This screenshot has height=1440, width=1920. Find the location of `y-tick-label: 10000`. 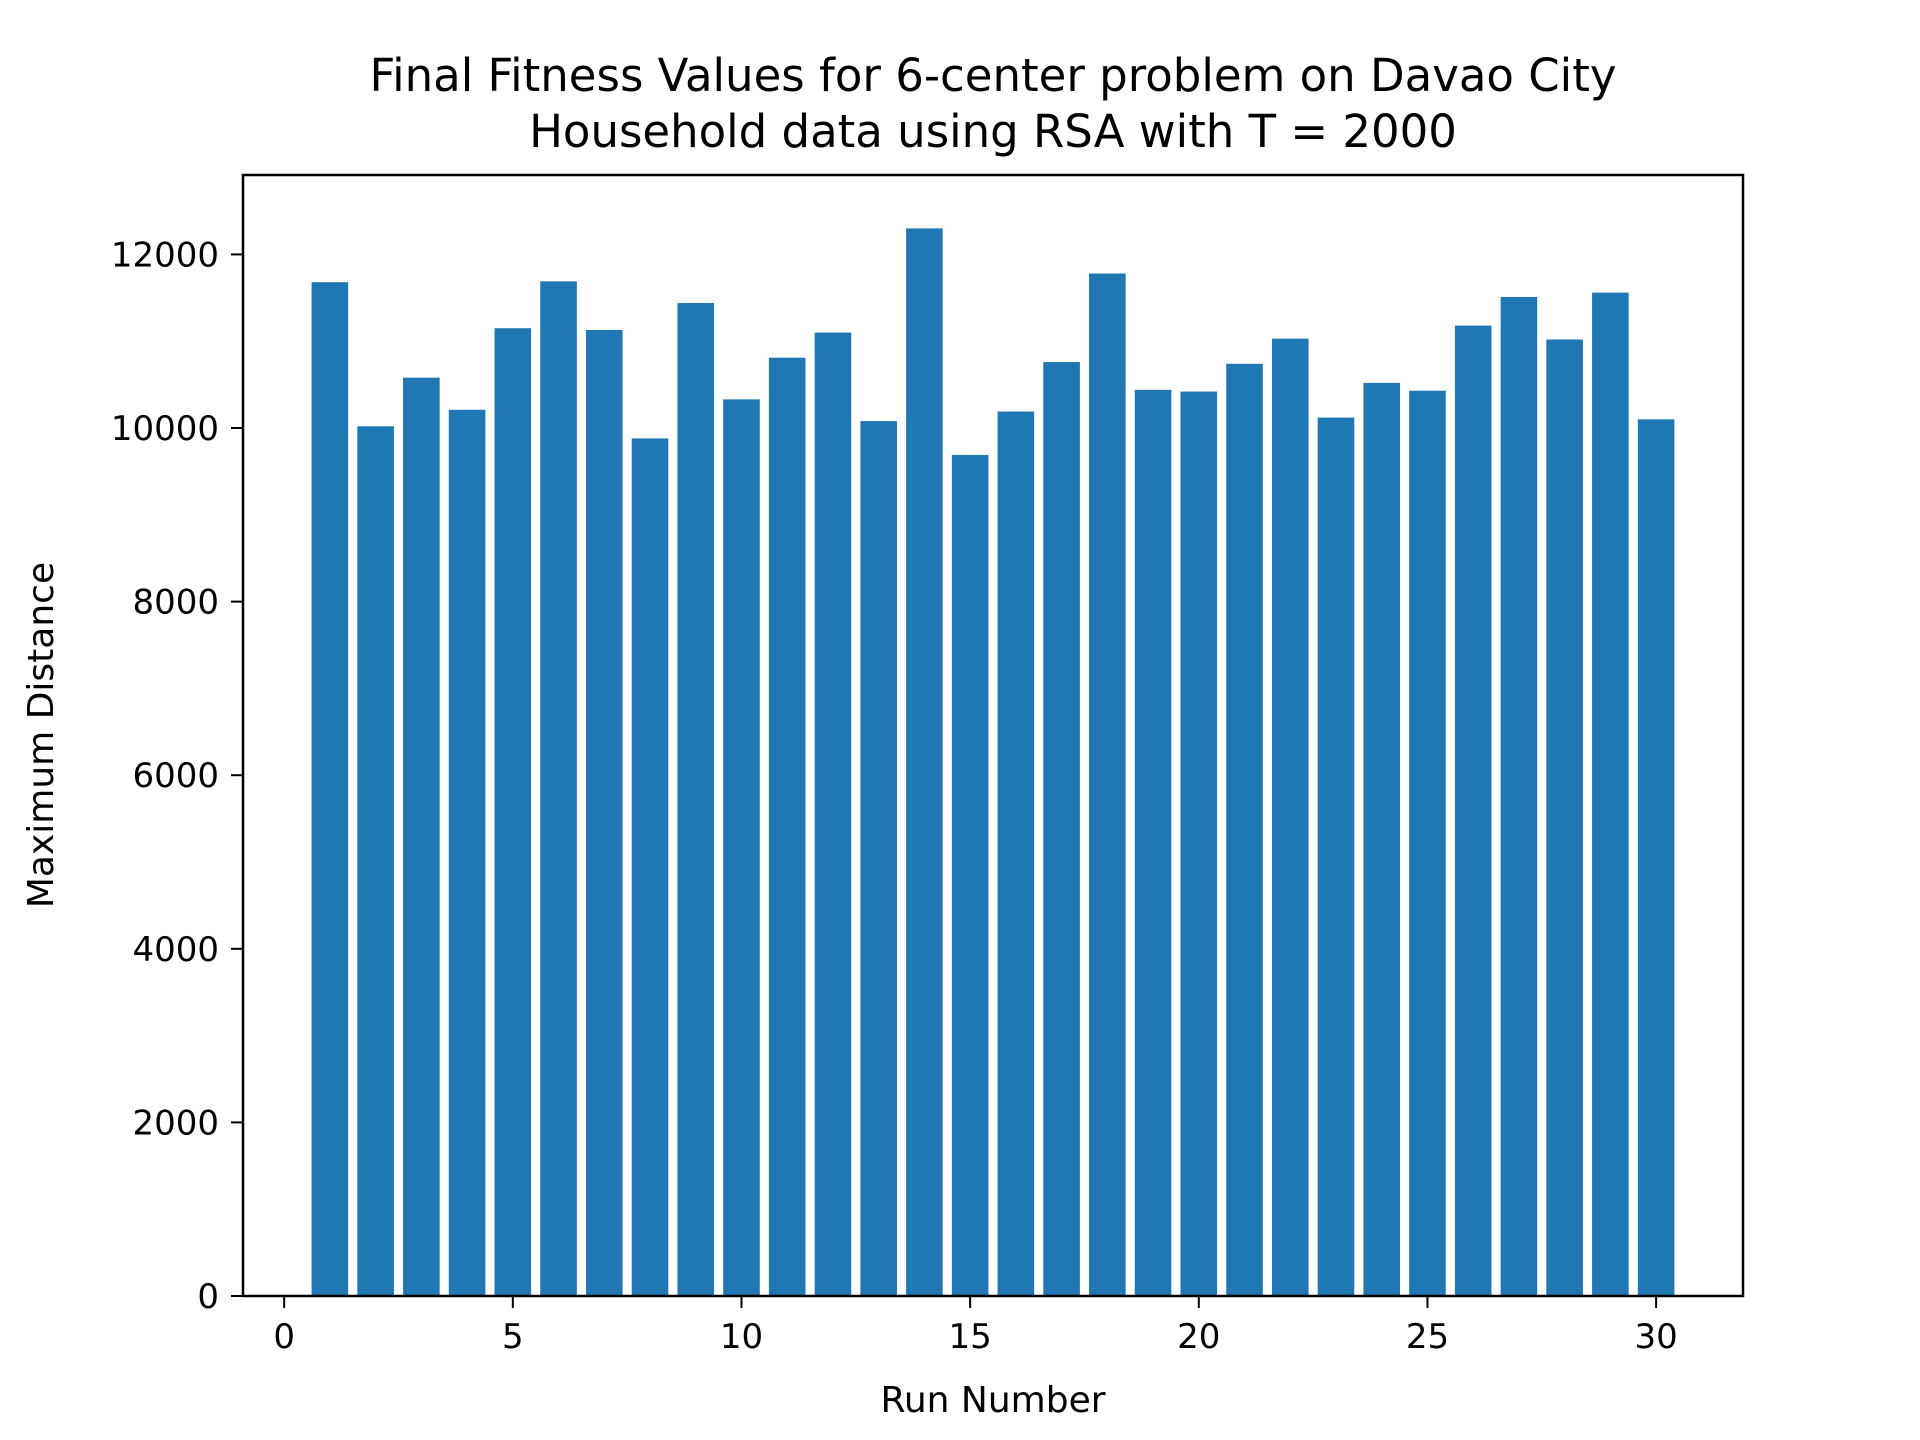

y-tick-label: 10000 is located at coordinates (165, 429).